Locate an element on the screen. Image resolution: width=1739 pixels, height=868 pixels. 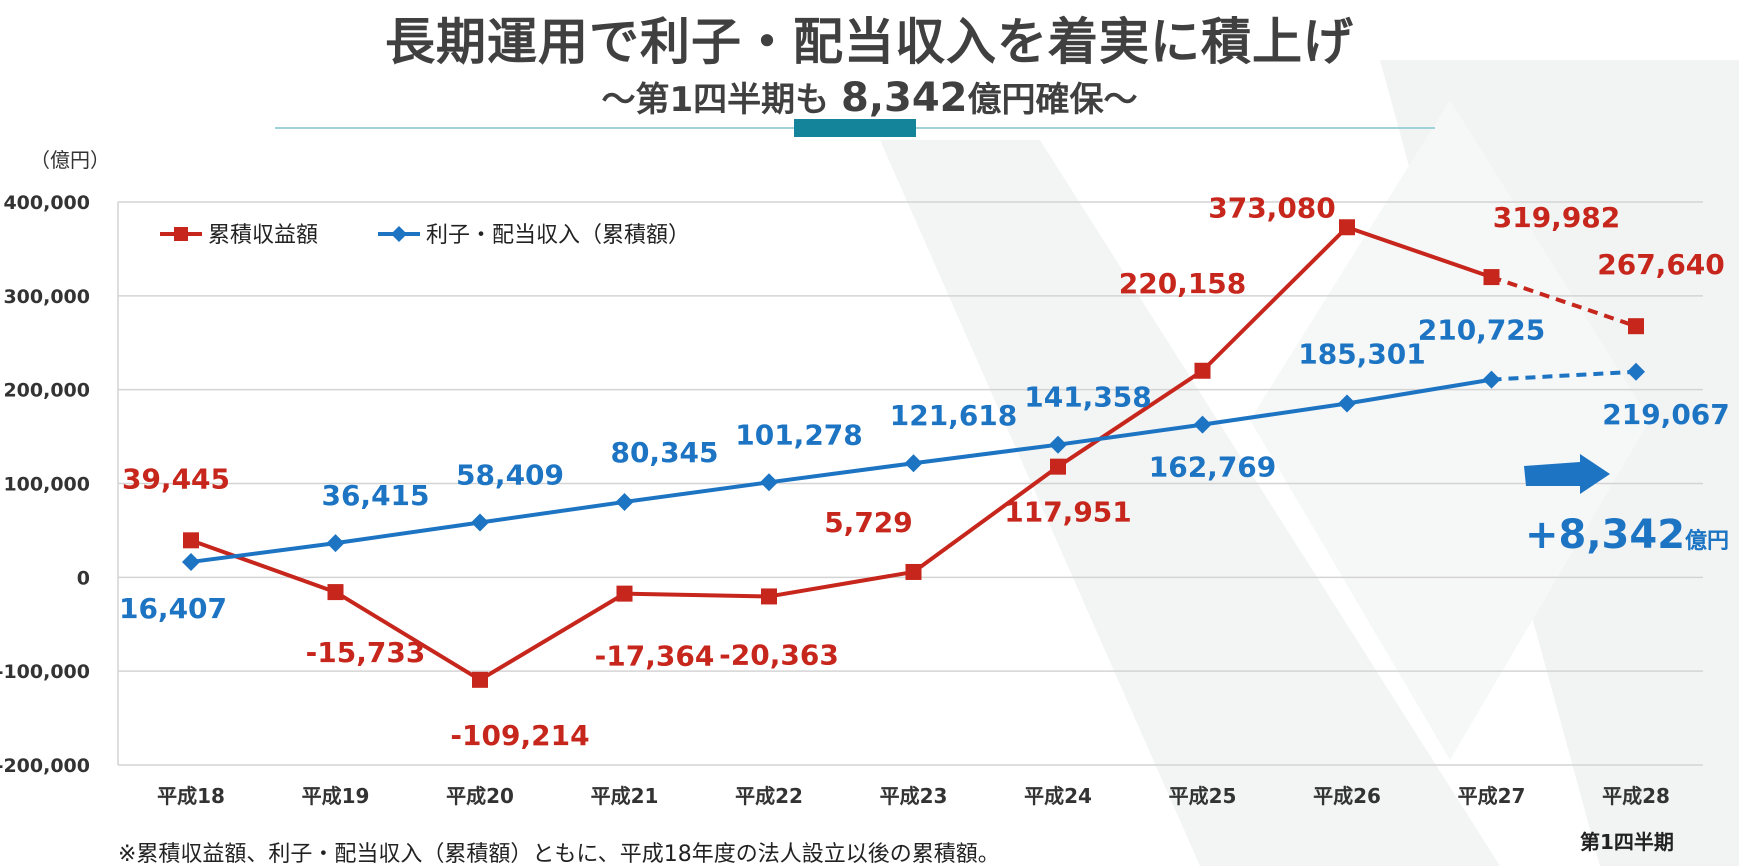
x-tick-label: 平成18 is located at coordinates (191, 796).